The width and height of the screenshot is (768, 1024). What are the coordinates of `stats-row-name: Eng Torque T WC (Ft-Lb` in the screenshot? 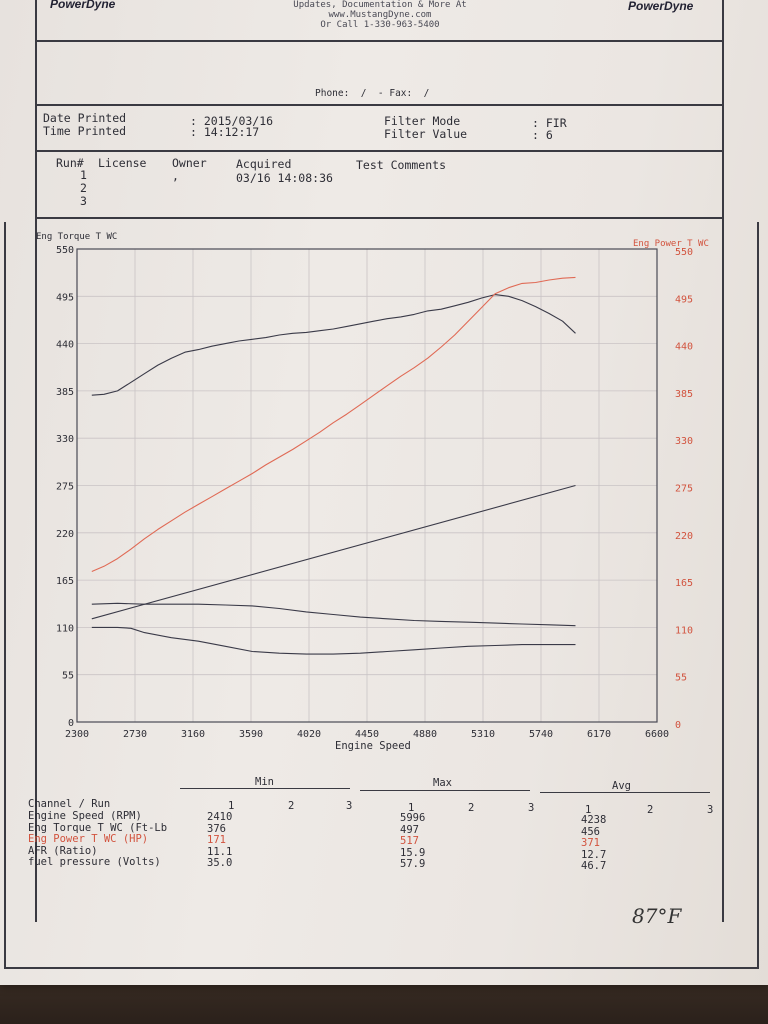 It's located at (98, 827).